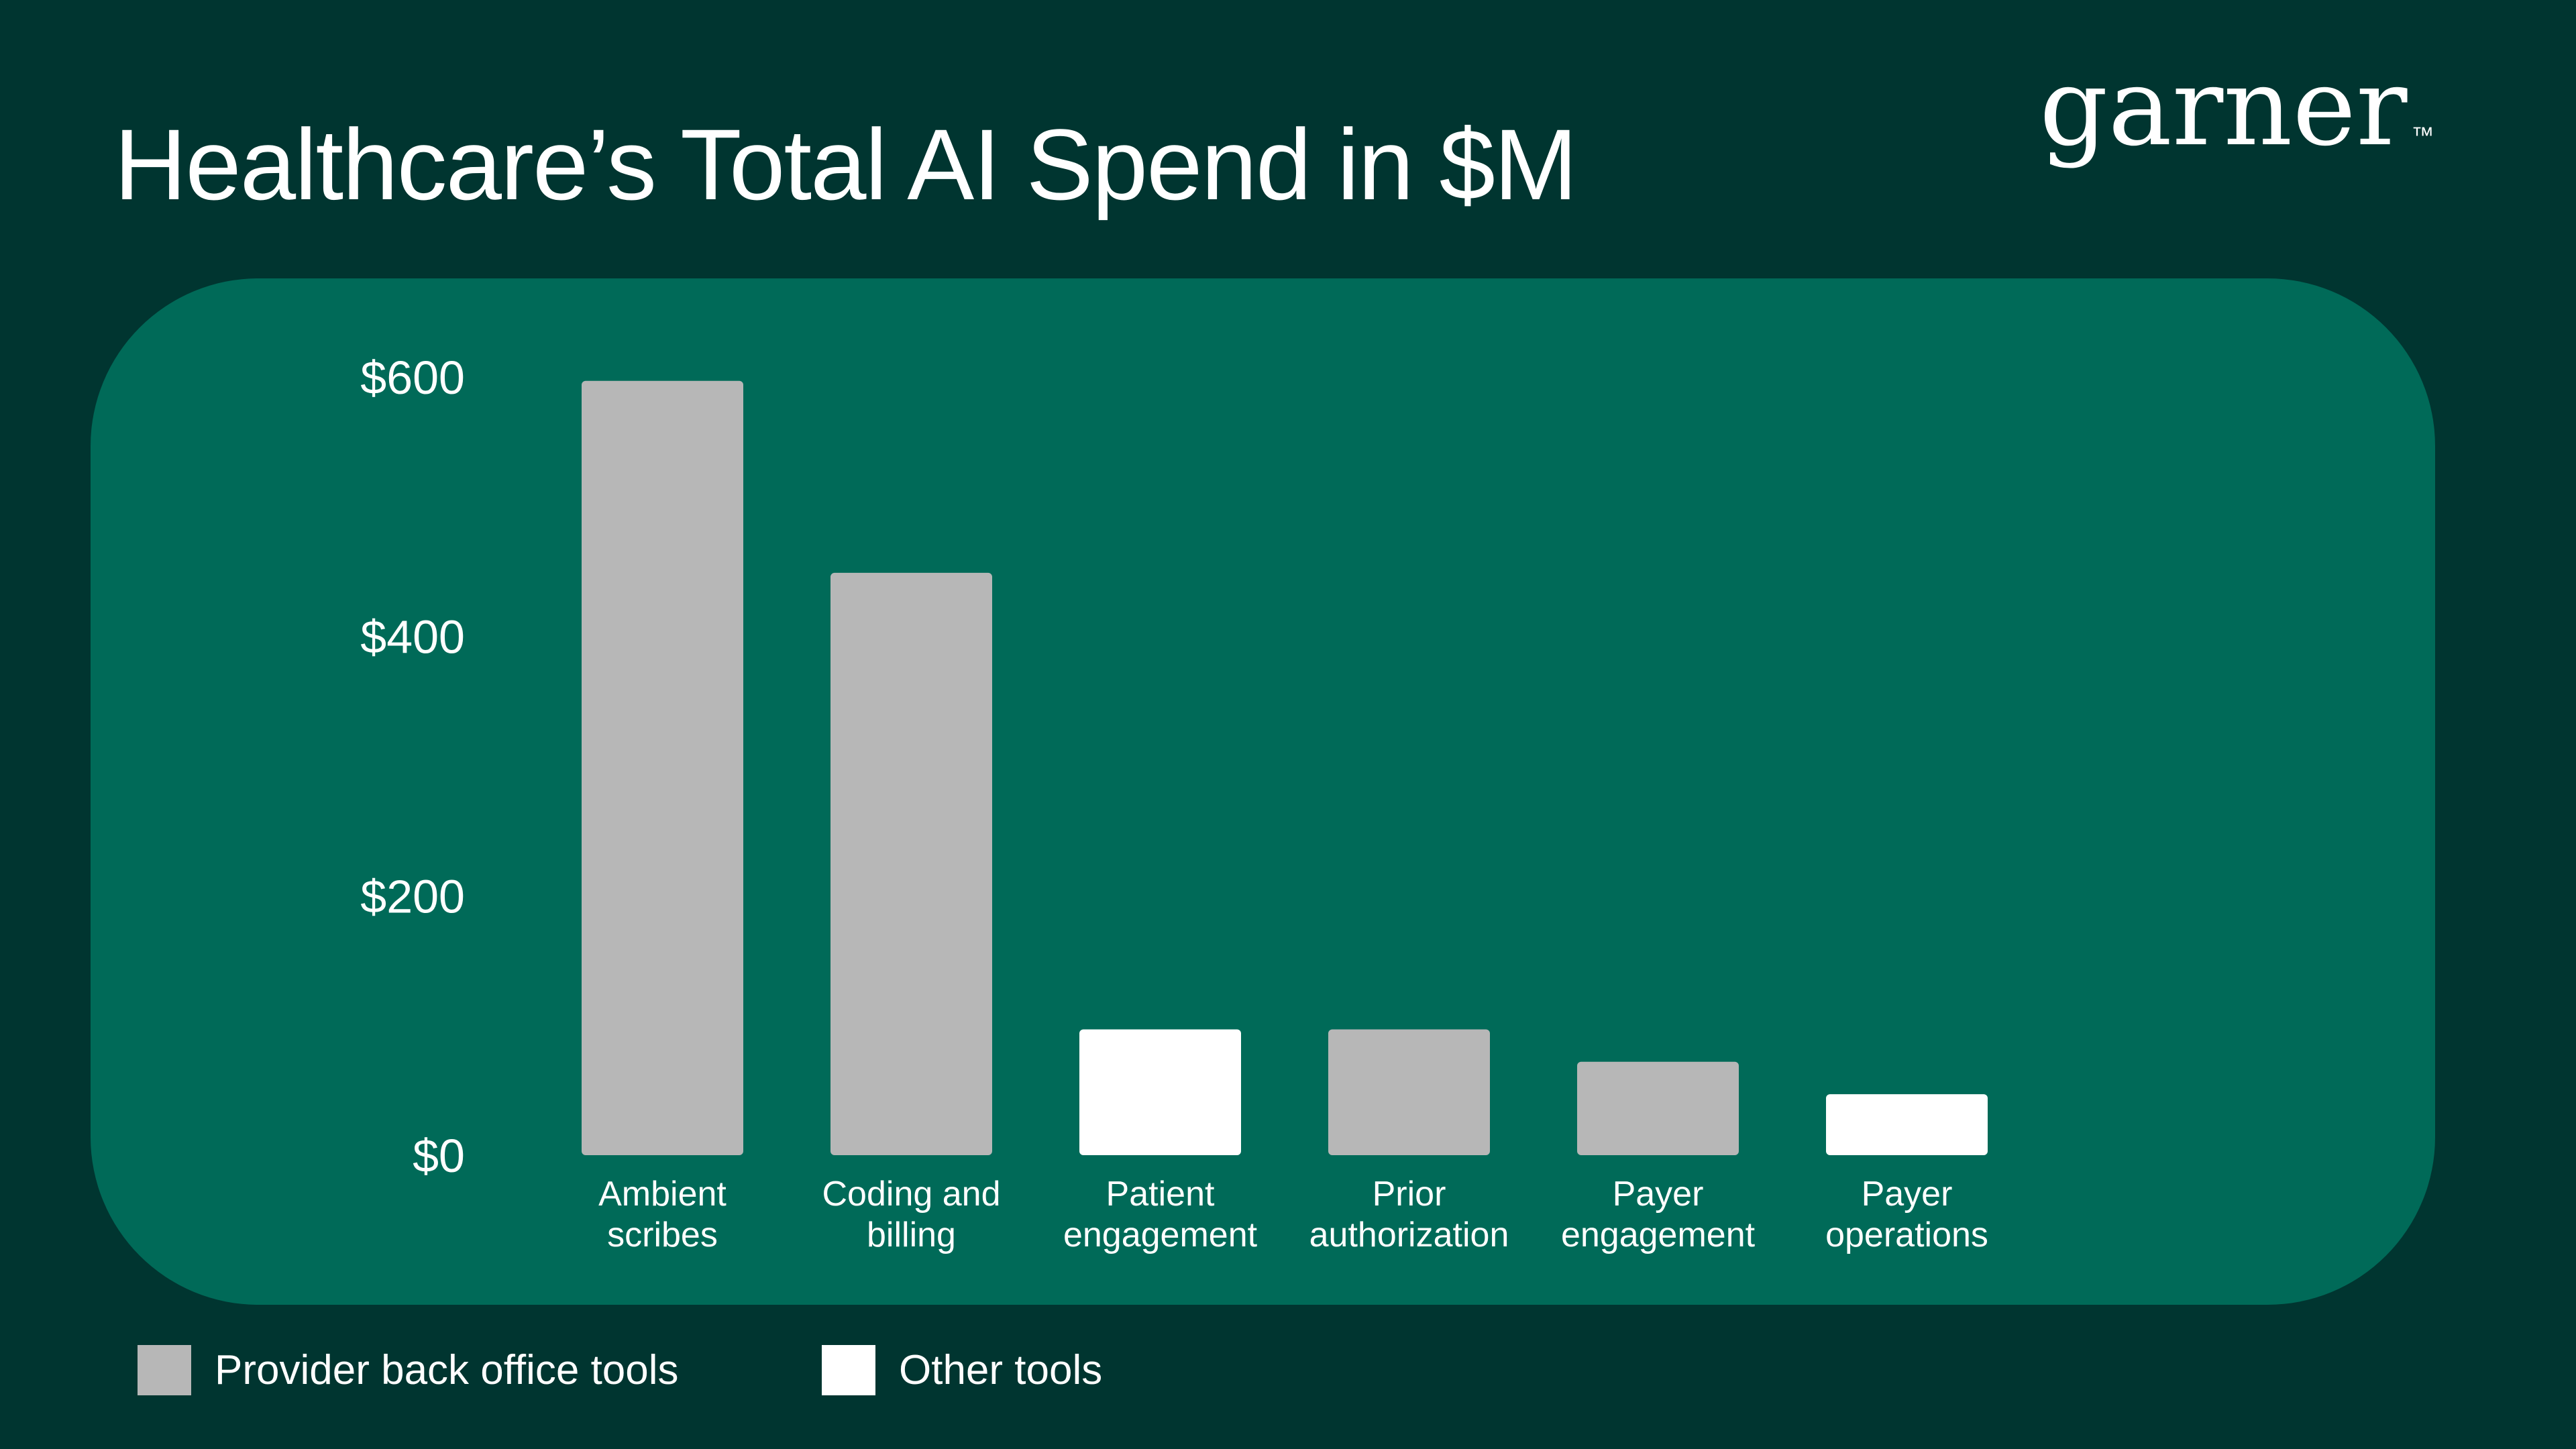  What do you see at coordinates (846, 164) in the screenshot?
I see `page-title: Healthcare’s Total AI Spend in $M` at bounding box center [846, 164].